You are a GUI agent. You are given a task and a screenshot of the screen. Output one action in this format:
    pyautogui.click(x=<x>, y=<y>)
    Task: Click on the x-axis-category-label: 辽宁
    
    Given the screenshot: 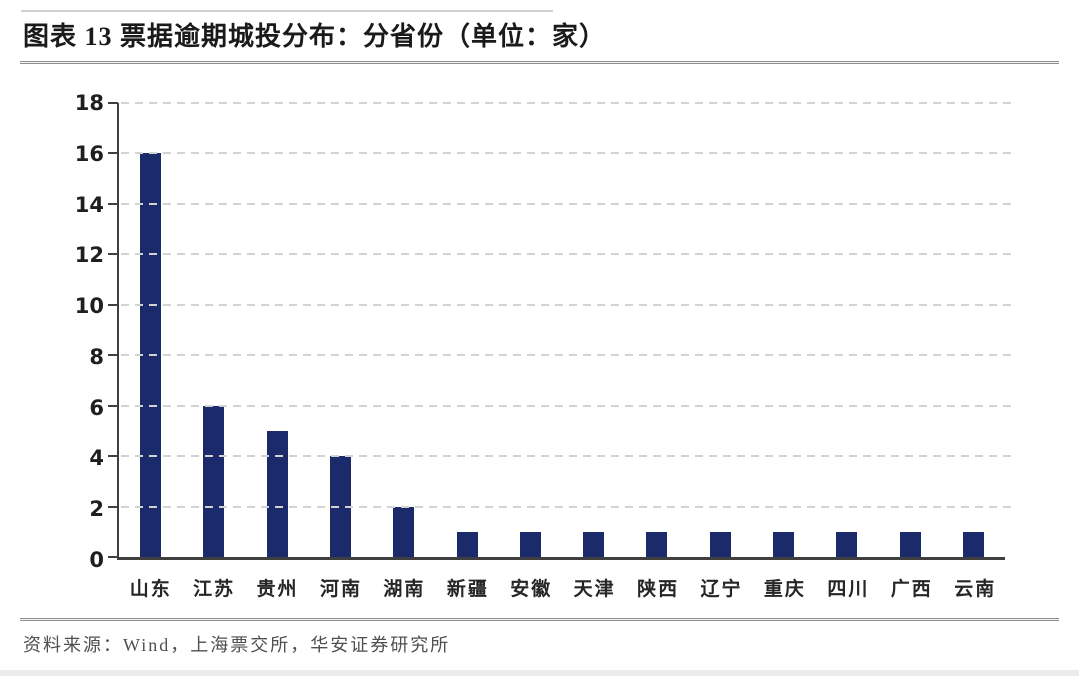 What is the action you would take?
    pyautogui.click(x=721, y=589)
    